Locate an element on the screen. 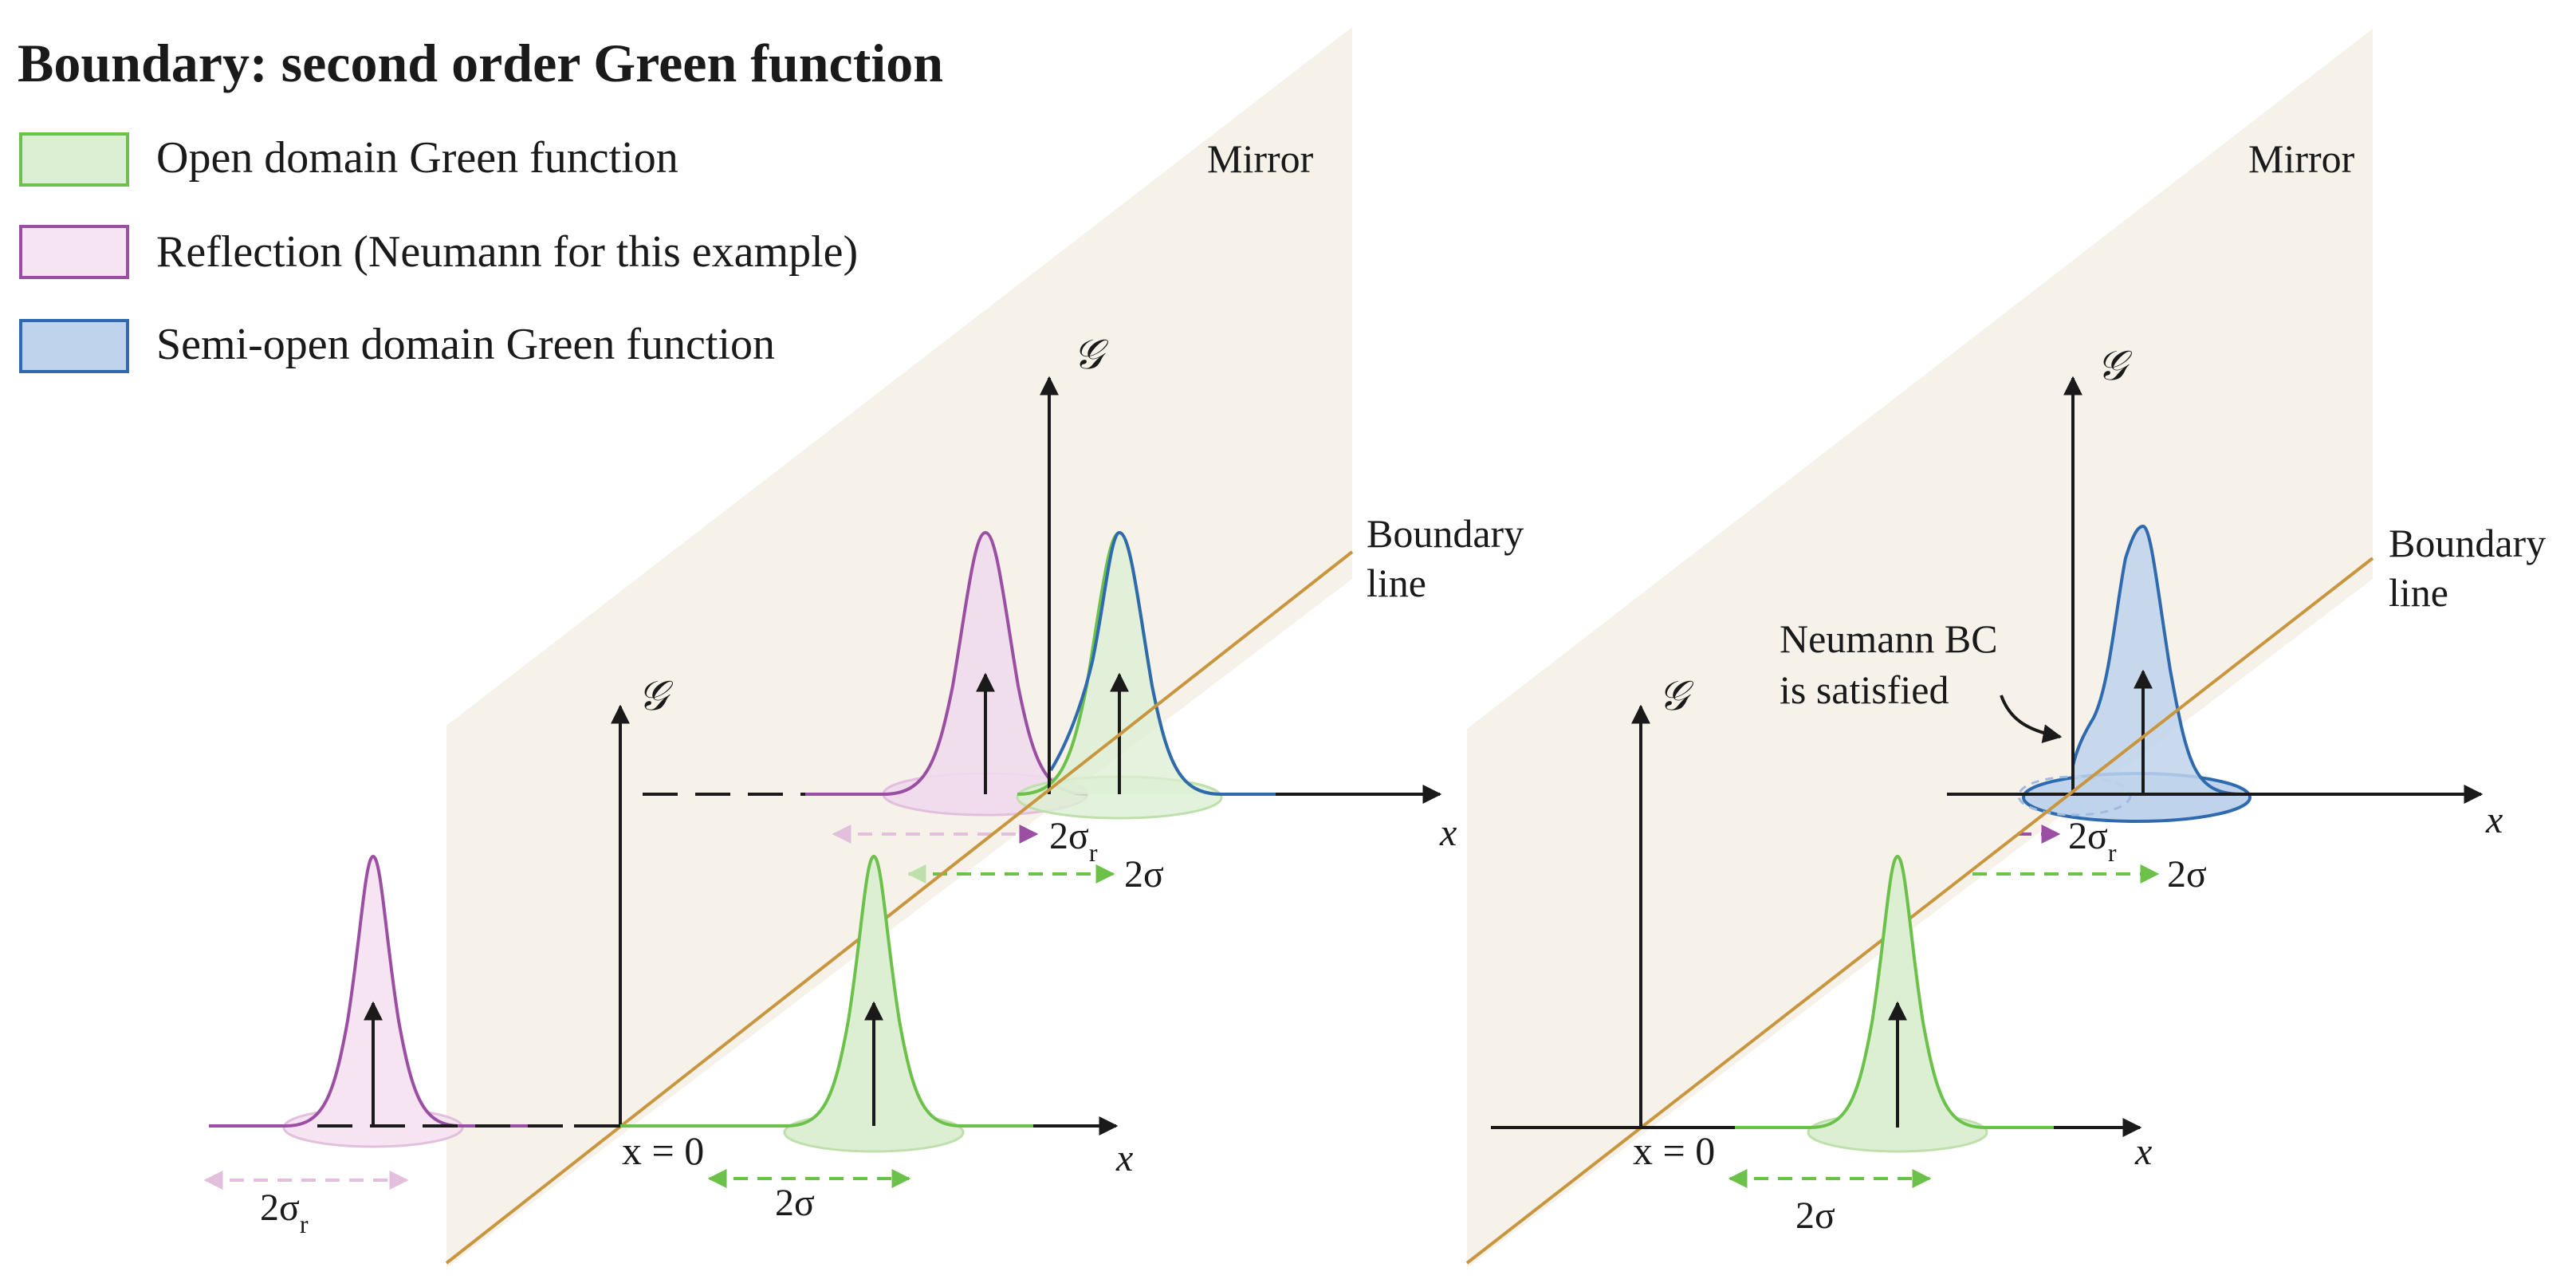  right-annotation-line-2: is satisfied is located at coordinates (1864, 689).